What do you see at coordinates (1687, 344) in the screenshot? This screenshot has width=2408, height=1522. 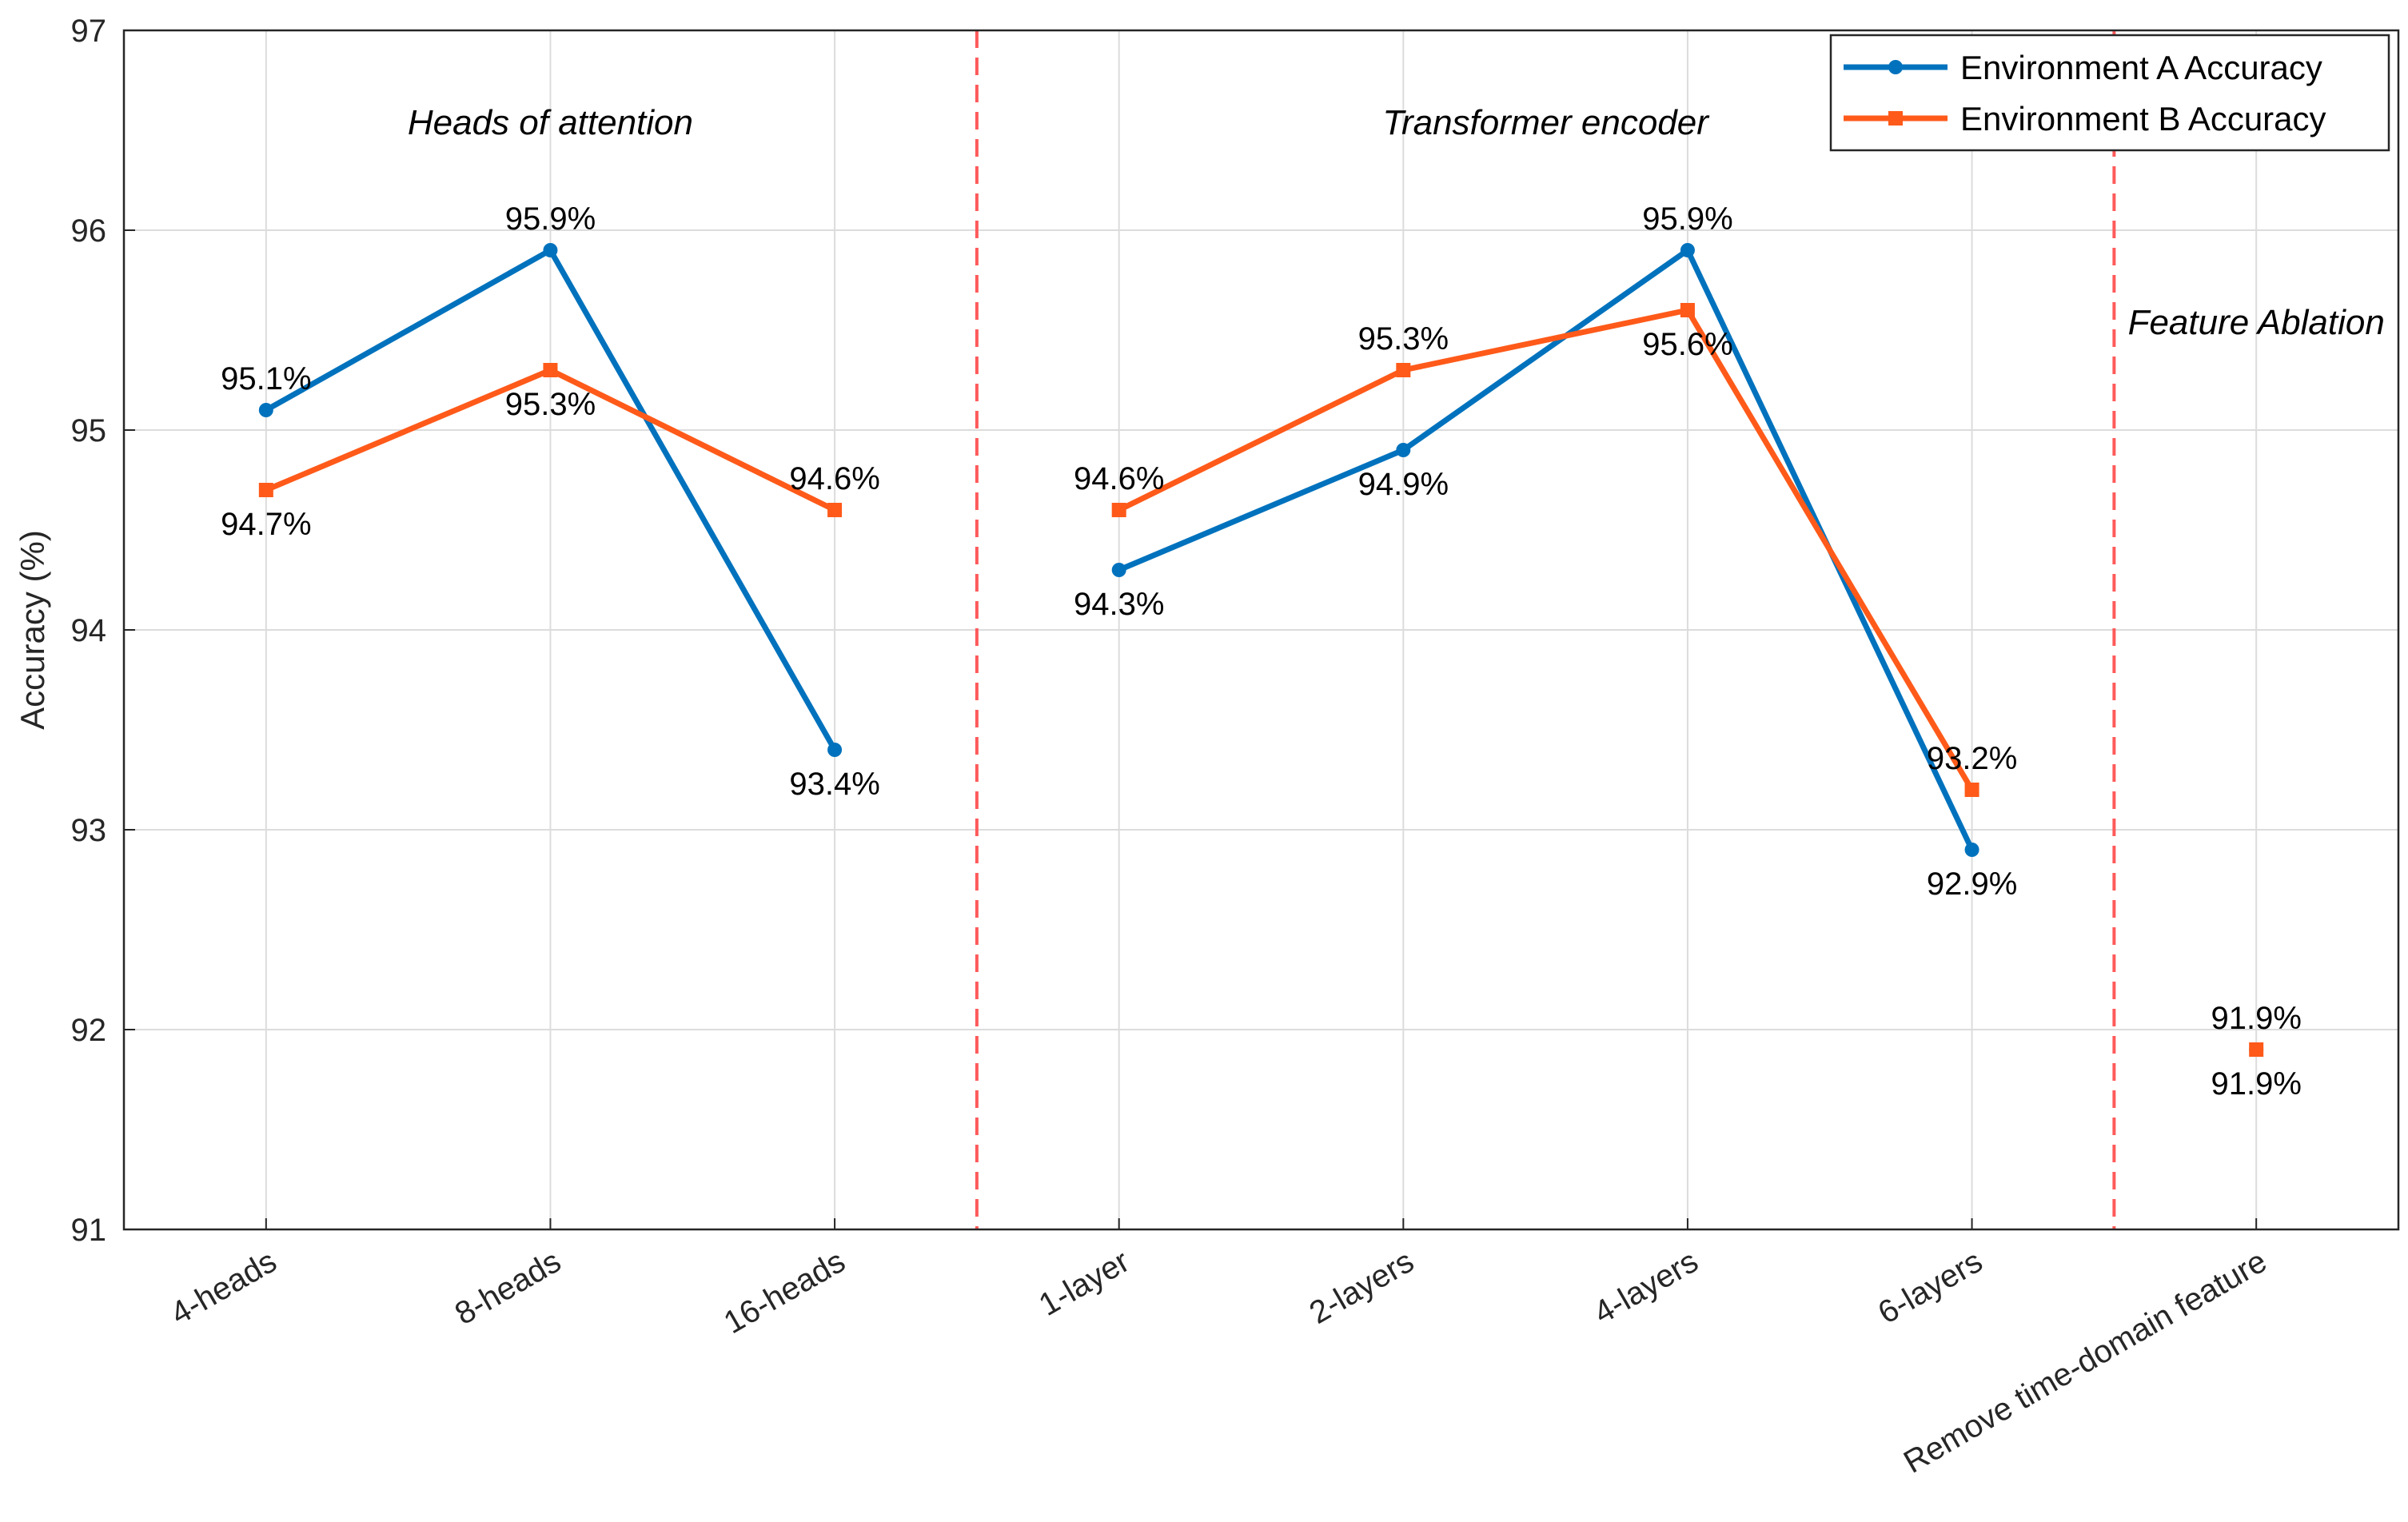 I see `data-label: 95.6%` at bounding box center [1687, 344].